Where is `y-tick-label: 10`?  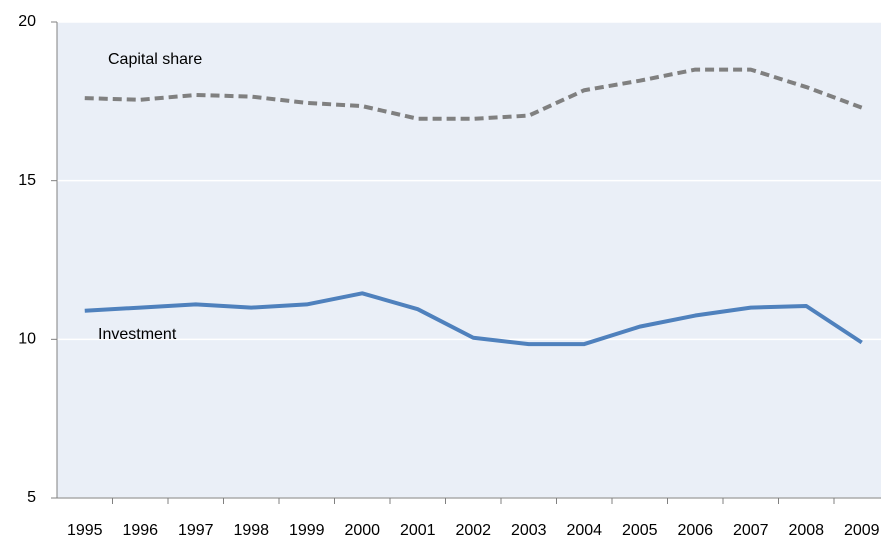 y-tick-label: 10 is located at coordinates (27, 339).